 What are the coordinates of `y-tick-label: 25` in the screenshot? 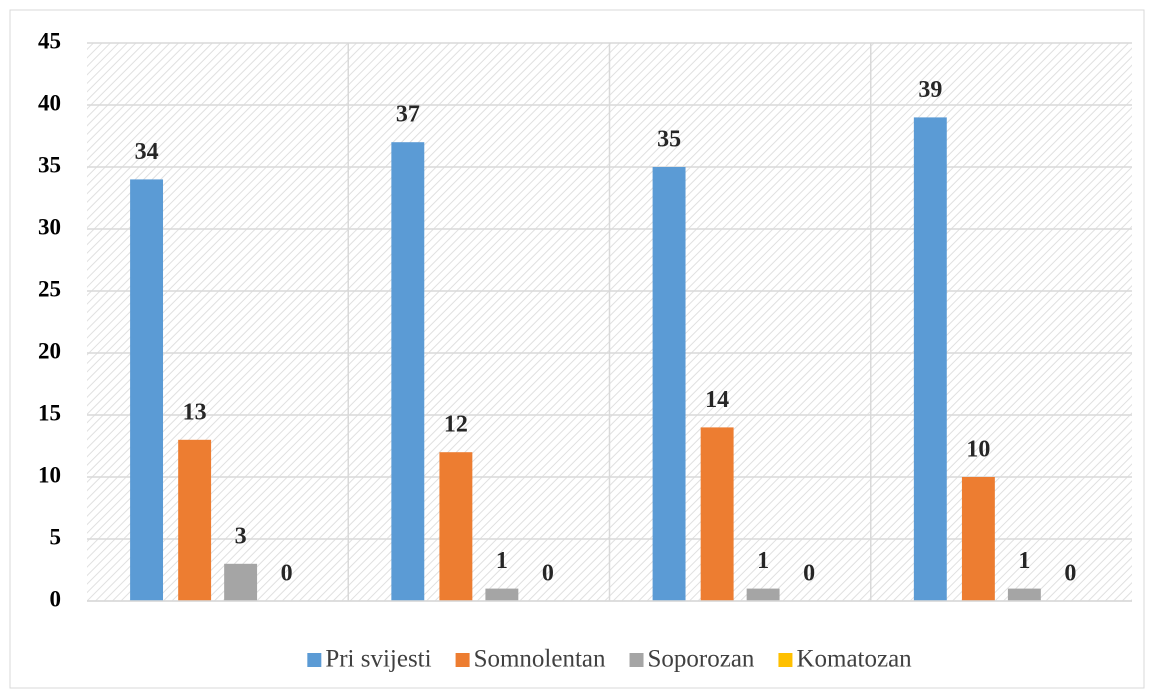 It's located at (49, 288).